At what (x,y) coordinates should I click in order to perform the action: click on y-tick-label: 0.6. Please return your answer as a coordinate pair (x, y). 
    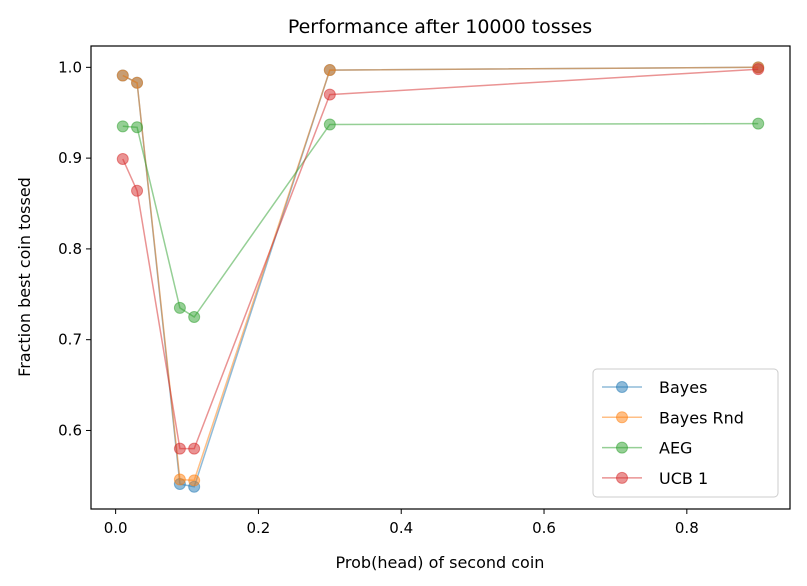
    Looking at the image, I should click on (70, 430).